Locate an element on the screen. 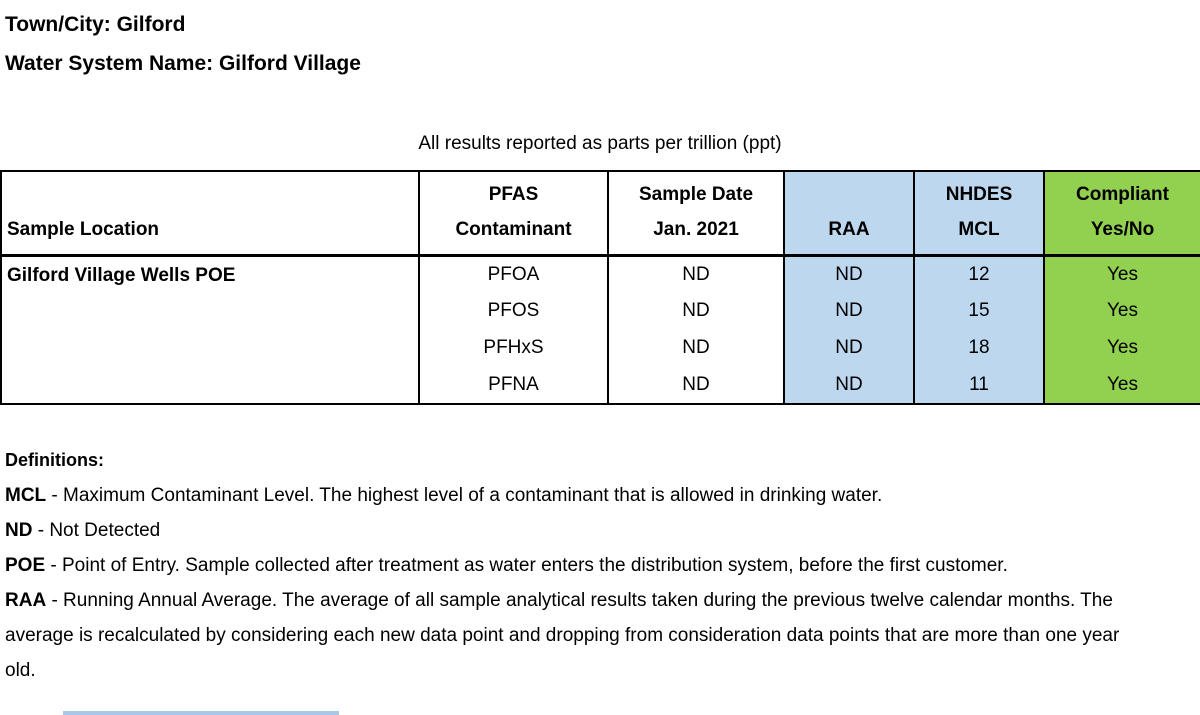 This screenshot has height=715, width=1200. table-row: PFOS ND ND 15 Yes is located at coordinates (600, 311).